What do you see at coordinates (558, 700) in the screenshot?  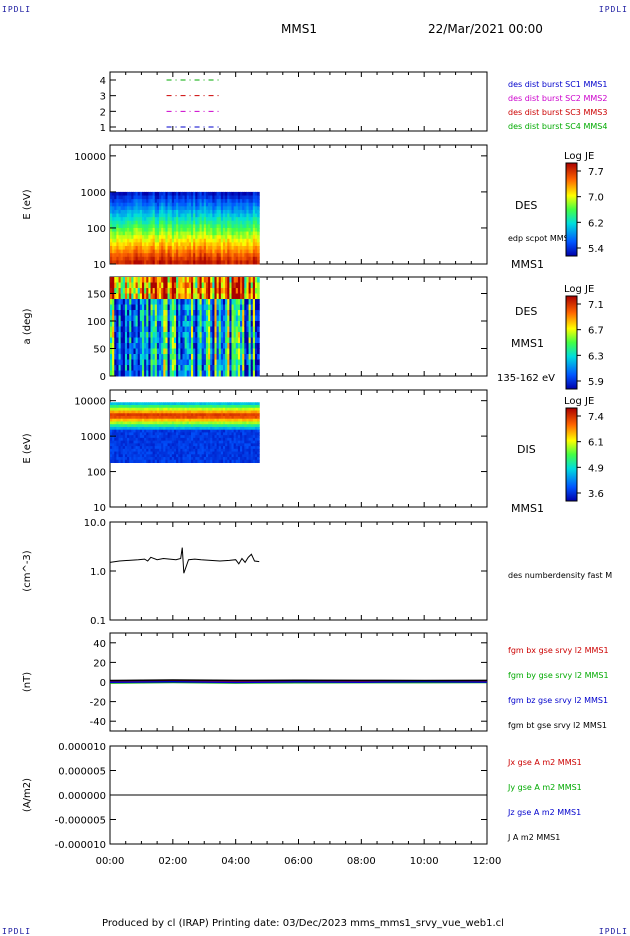 I see `legend-entry: fgm bz gse srvy l2 MMS1` at bounding box center [558, 700].